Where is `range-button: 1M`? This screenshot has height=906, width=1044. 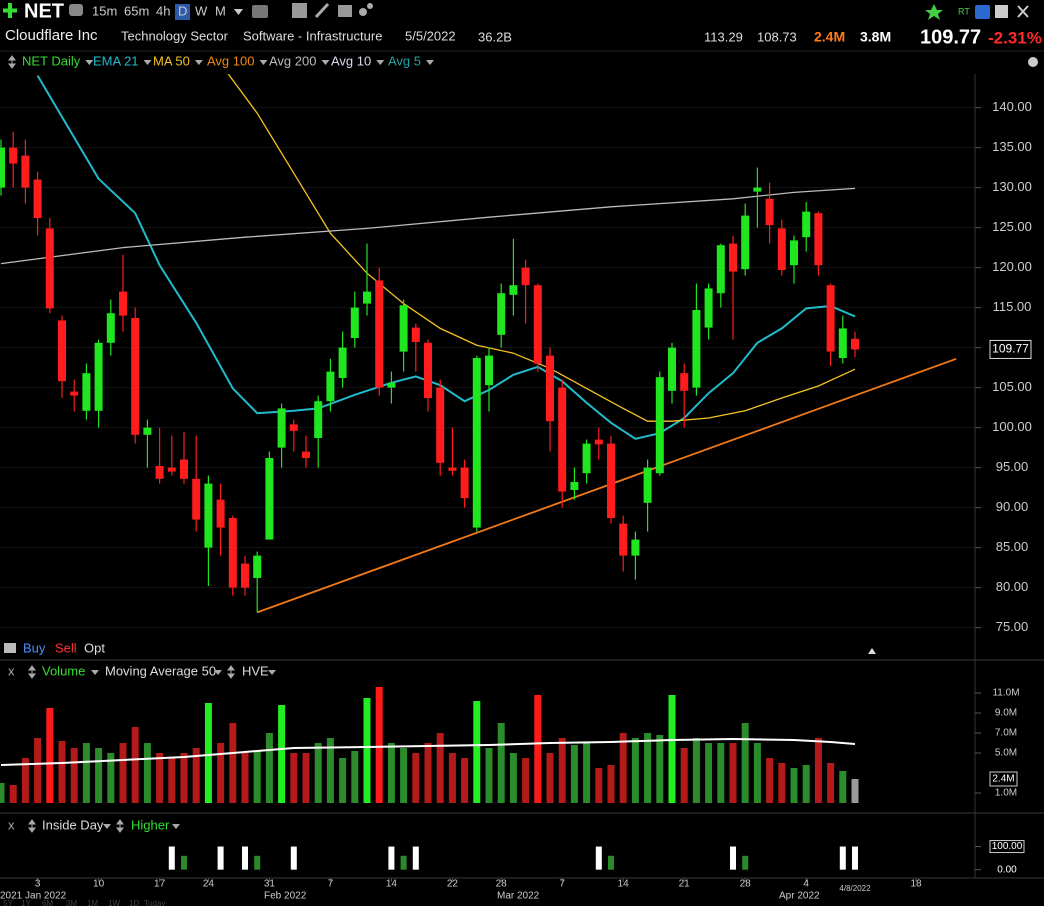 range-button: 1M is located at coordinates (92, 902).